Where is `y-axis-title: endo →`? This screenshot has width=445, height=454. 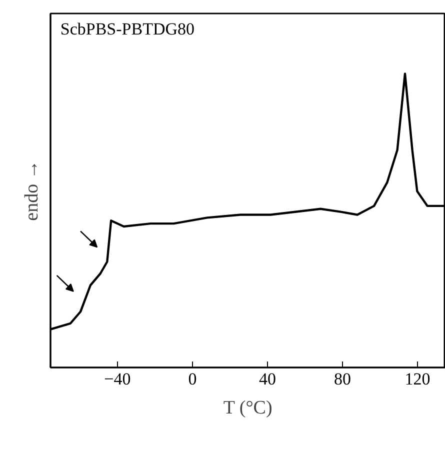
y-axis-title: endo → is located at coordinates (32, 190).